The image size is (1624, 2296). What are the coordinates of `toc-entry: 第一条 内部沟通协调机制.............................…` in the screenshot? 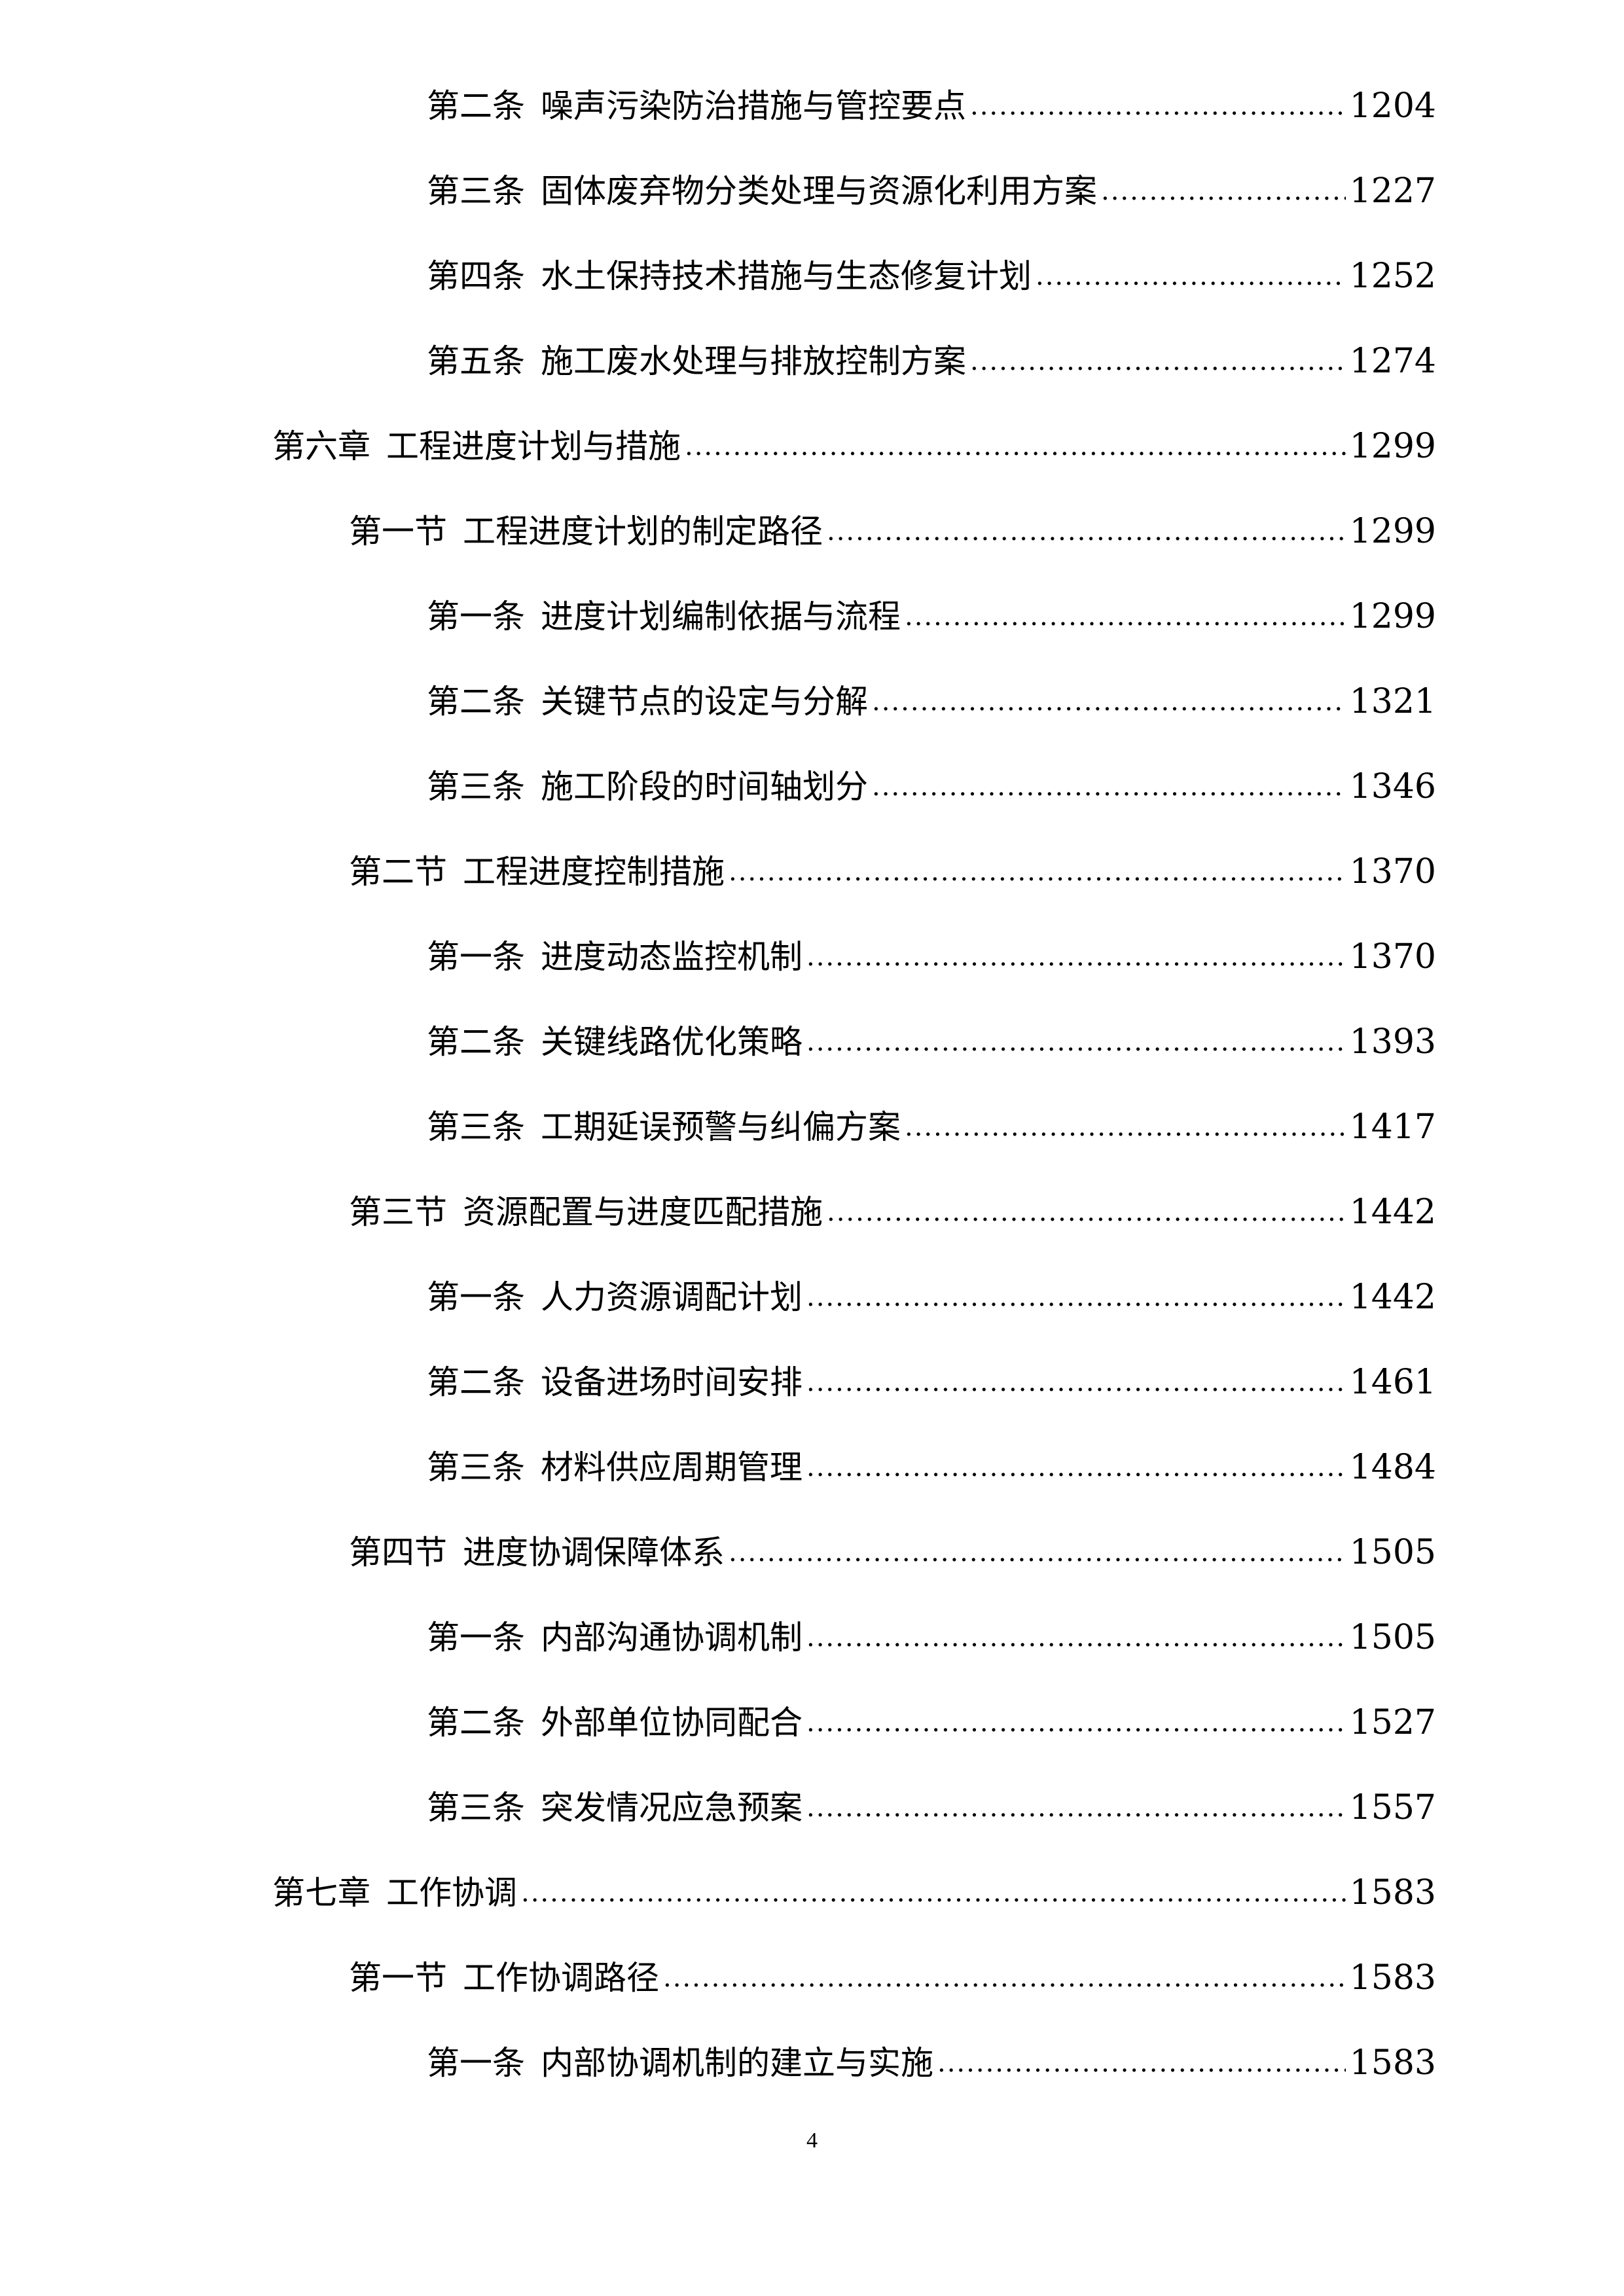 It's located at (1025, 1637).